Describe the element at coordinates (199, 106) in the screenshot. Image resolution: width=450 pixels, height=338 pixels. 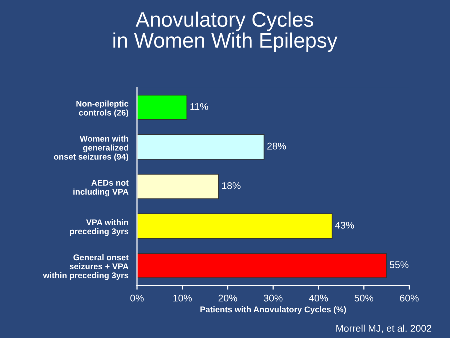
I see `data-label: 11%` at that location.